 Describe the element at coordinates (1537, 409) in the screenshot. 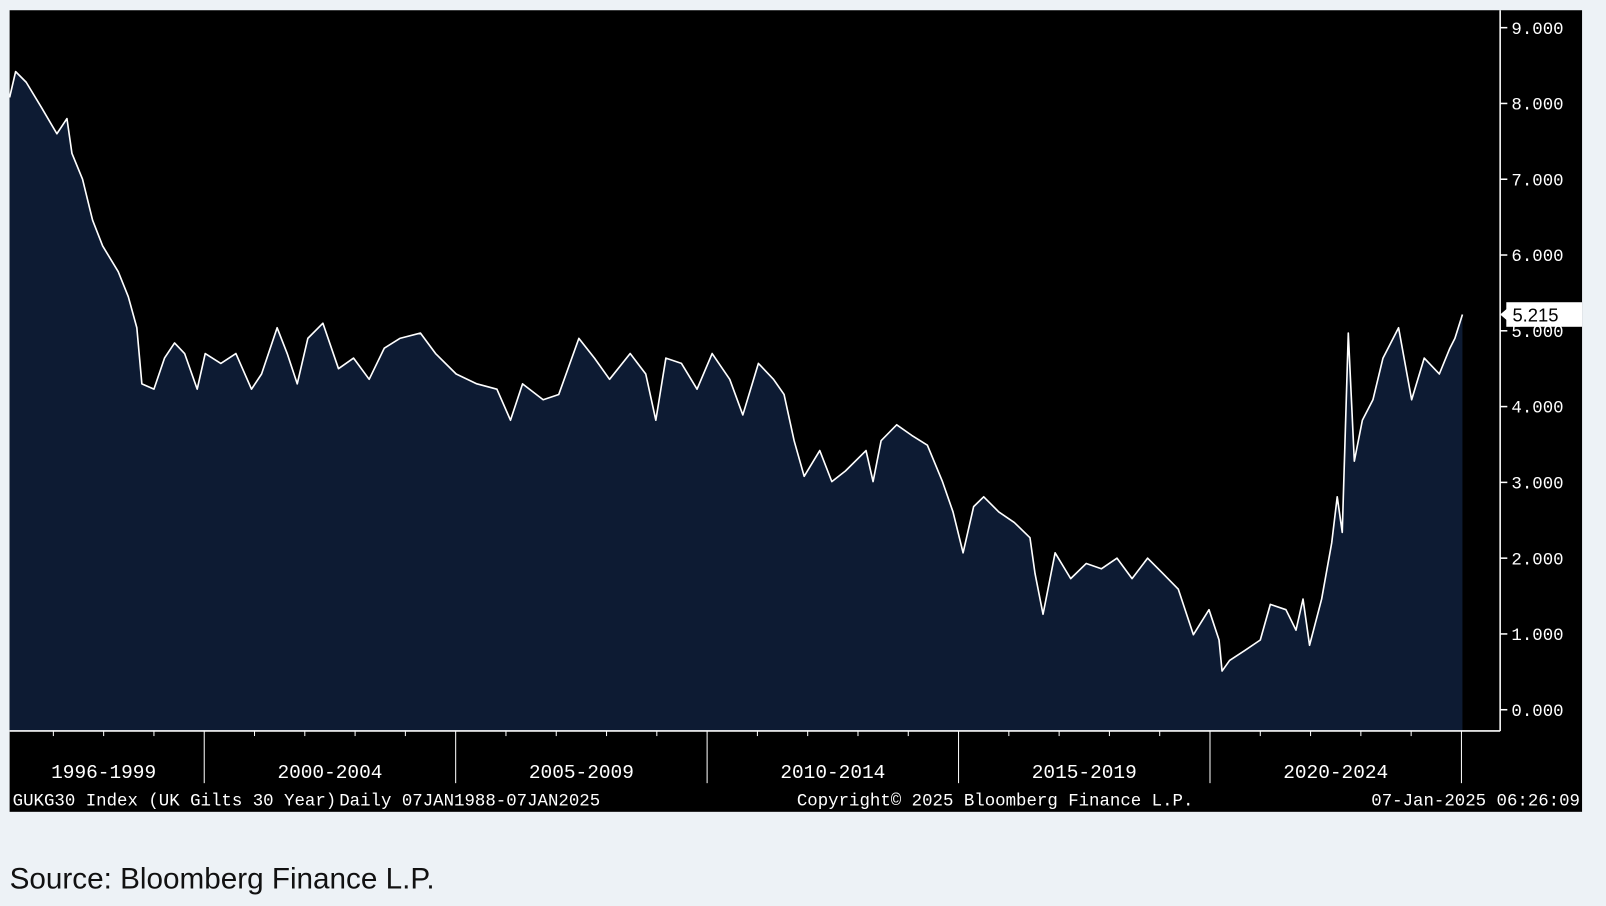

I see `y-tick-label: 4.000` at that location.